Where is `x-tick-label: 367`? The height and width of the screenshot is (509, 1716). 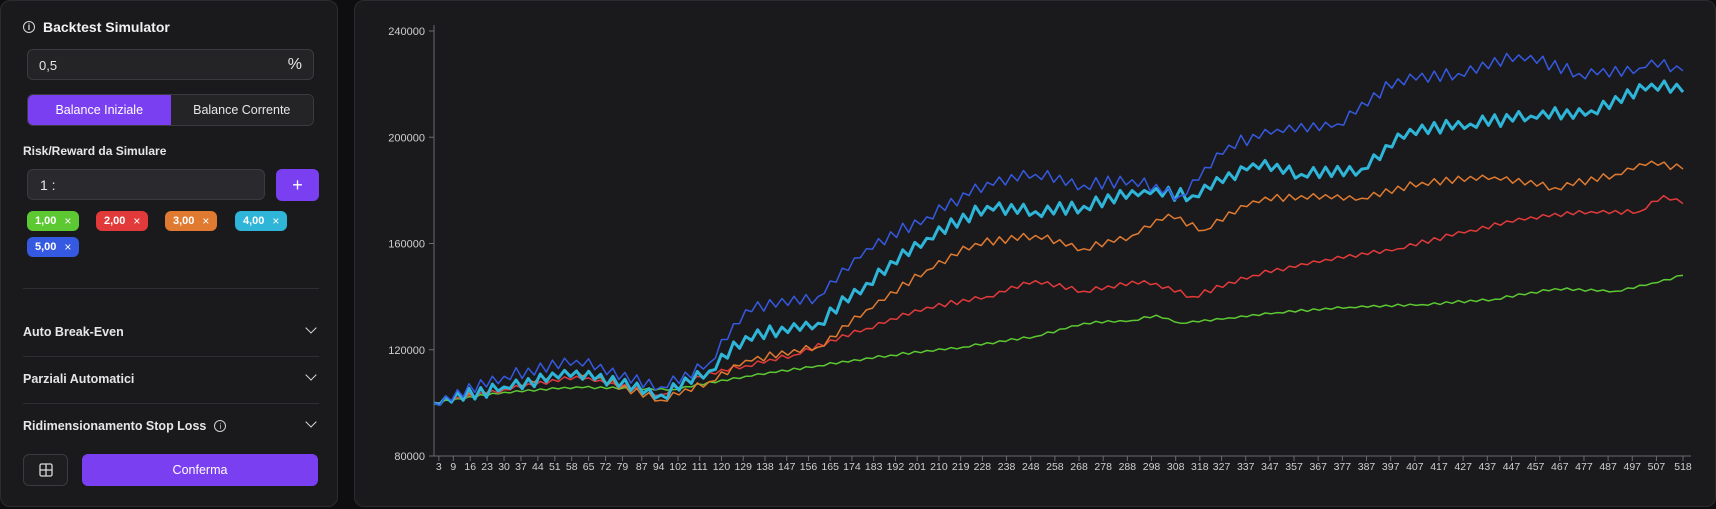
x-tick-label: 367 is located at coordinates (1318, 467).